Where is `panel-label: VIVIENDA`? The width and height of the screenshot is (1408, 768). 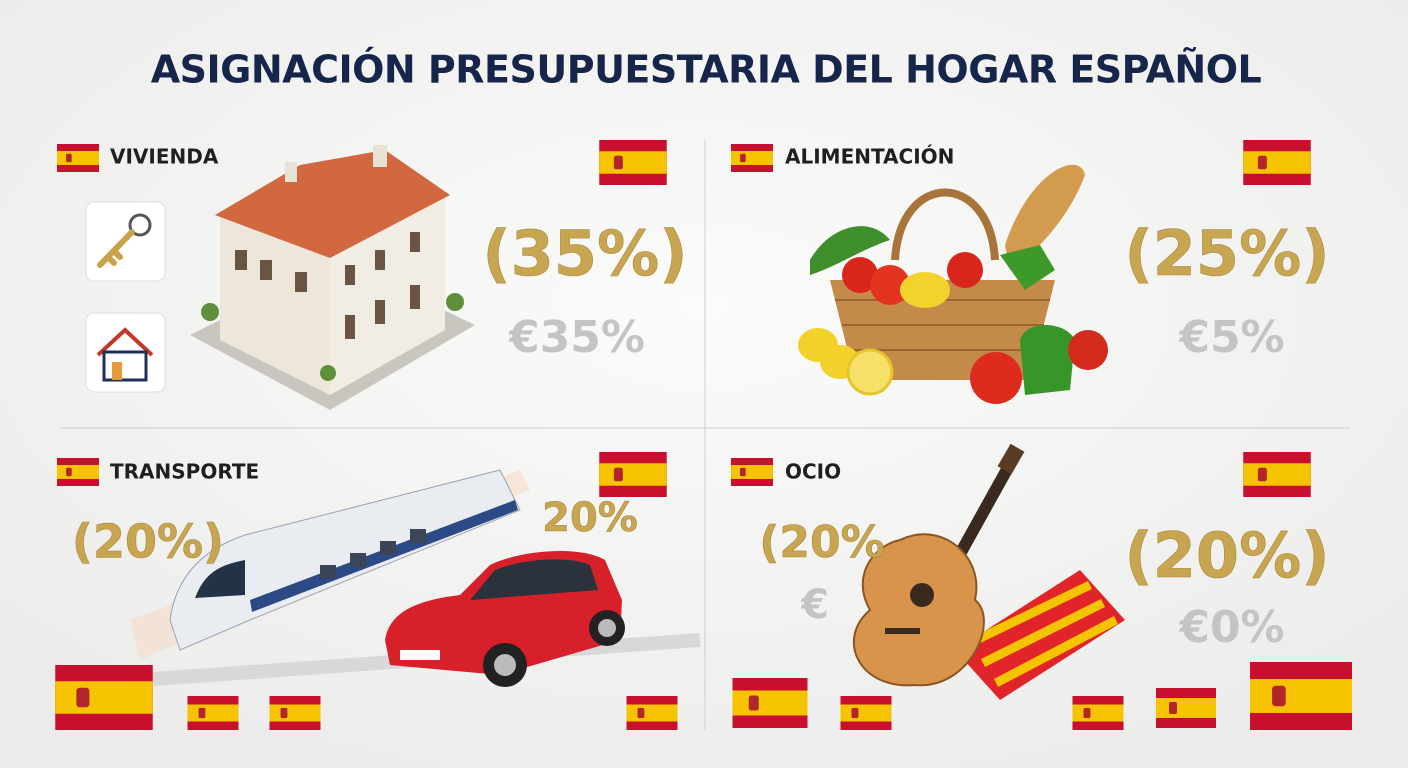
panel-label: VIVIENDA is located at coordinates (164, 157).